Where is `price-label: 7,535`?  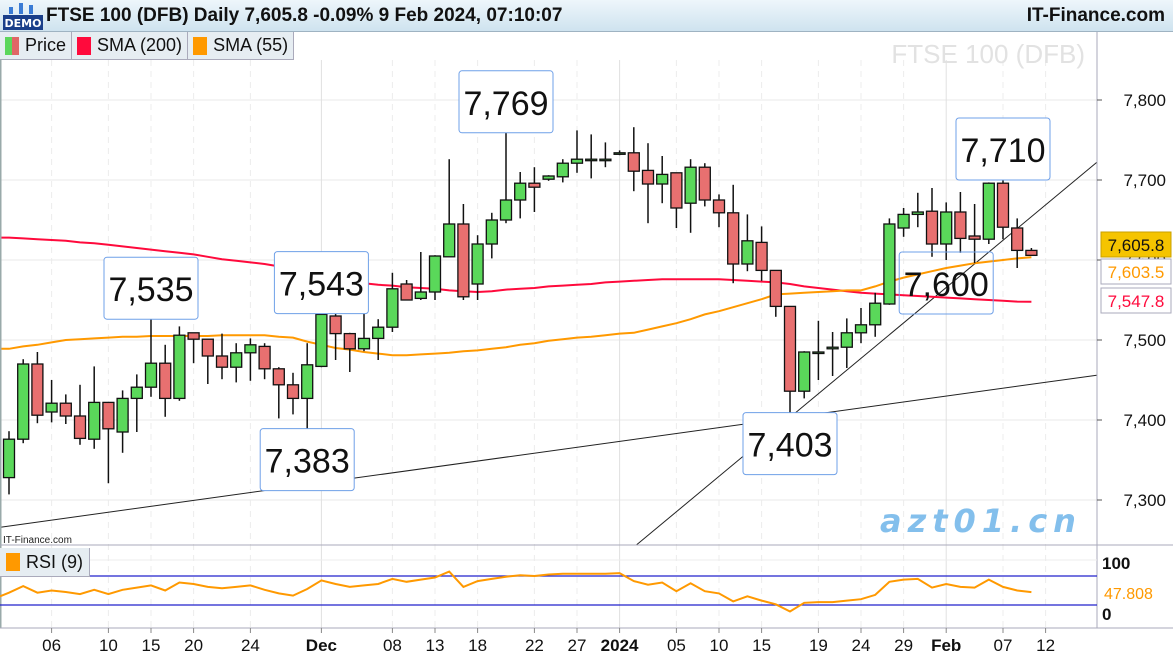 price-label: 7,535 is located at coordinates (151, 288).